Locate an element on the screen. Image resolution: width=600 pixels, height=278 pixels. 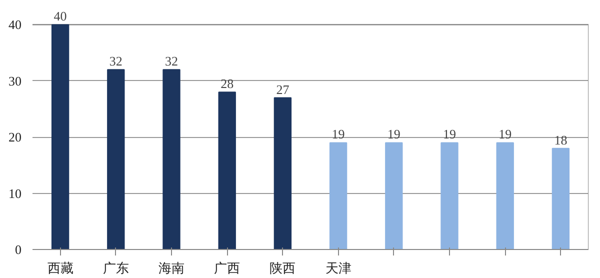
y-tick-label: 0 is located at coordinates (18, 249).